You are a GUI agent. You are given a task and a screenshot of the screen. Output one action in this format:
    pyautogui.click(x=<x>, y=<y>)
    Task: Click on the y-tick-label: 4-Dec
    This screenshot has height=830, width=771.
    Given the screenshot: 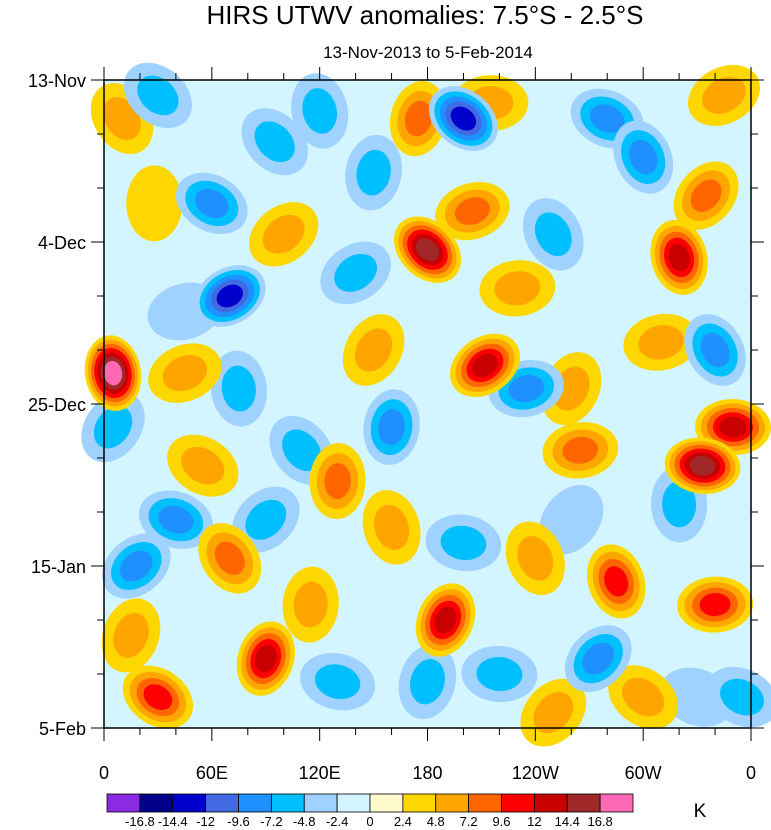 What is the action you would take?
    pyautogui.click(x=62, y=243)
    